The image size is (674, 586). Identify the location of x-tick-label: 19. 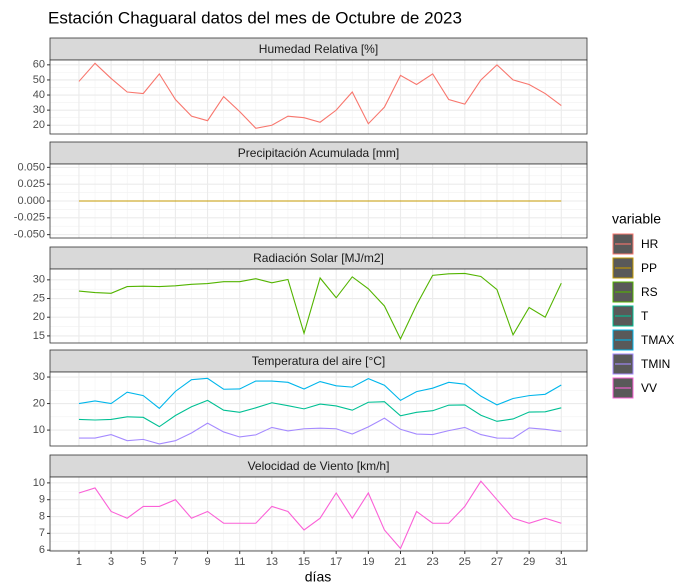
(368, 562).